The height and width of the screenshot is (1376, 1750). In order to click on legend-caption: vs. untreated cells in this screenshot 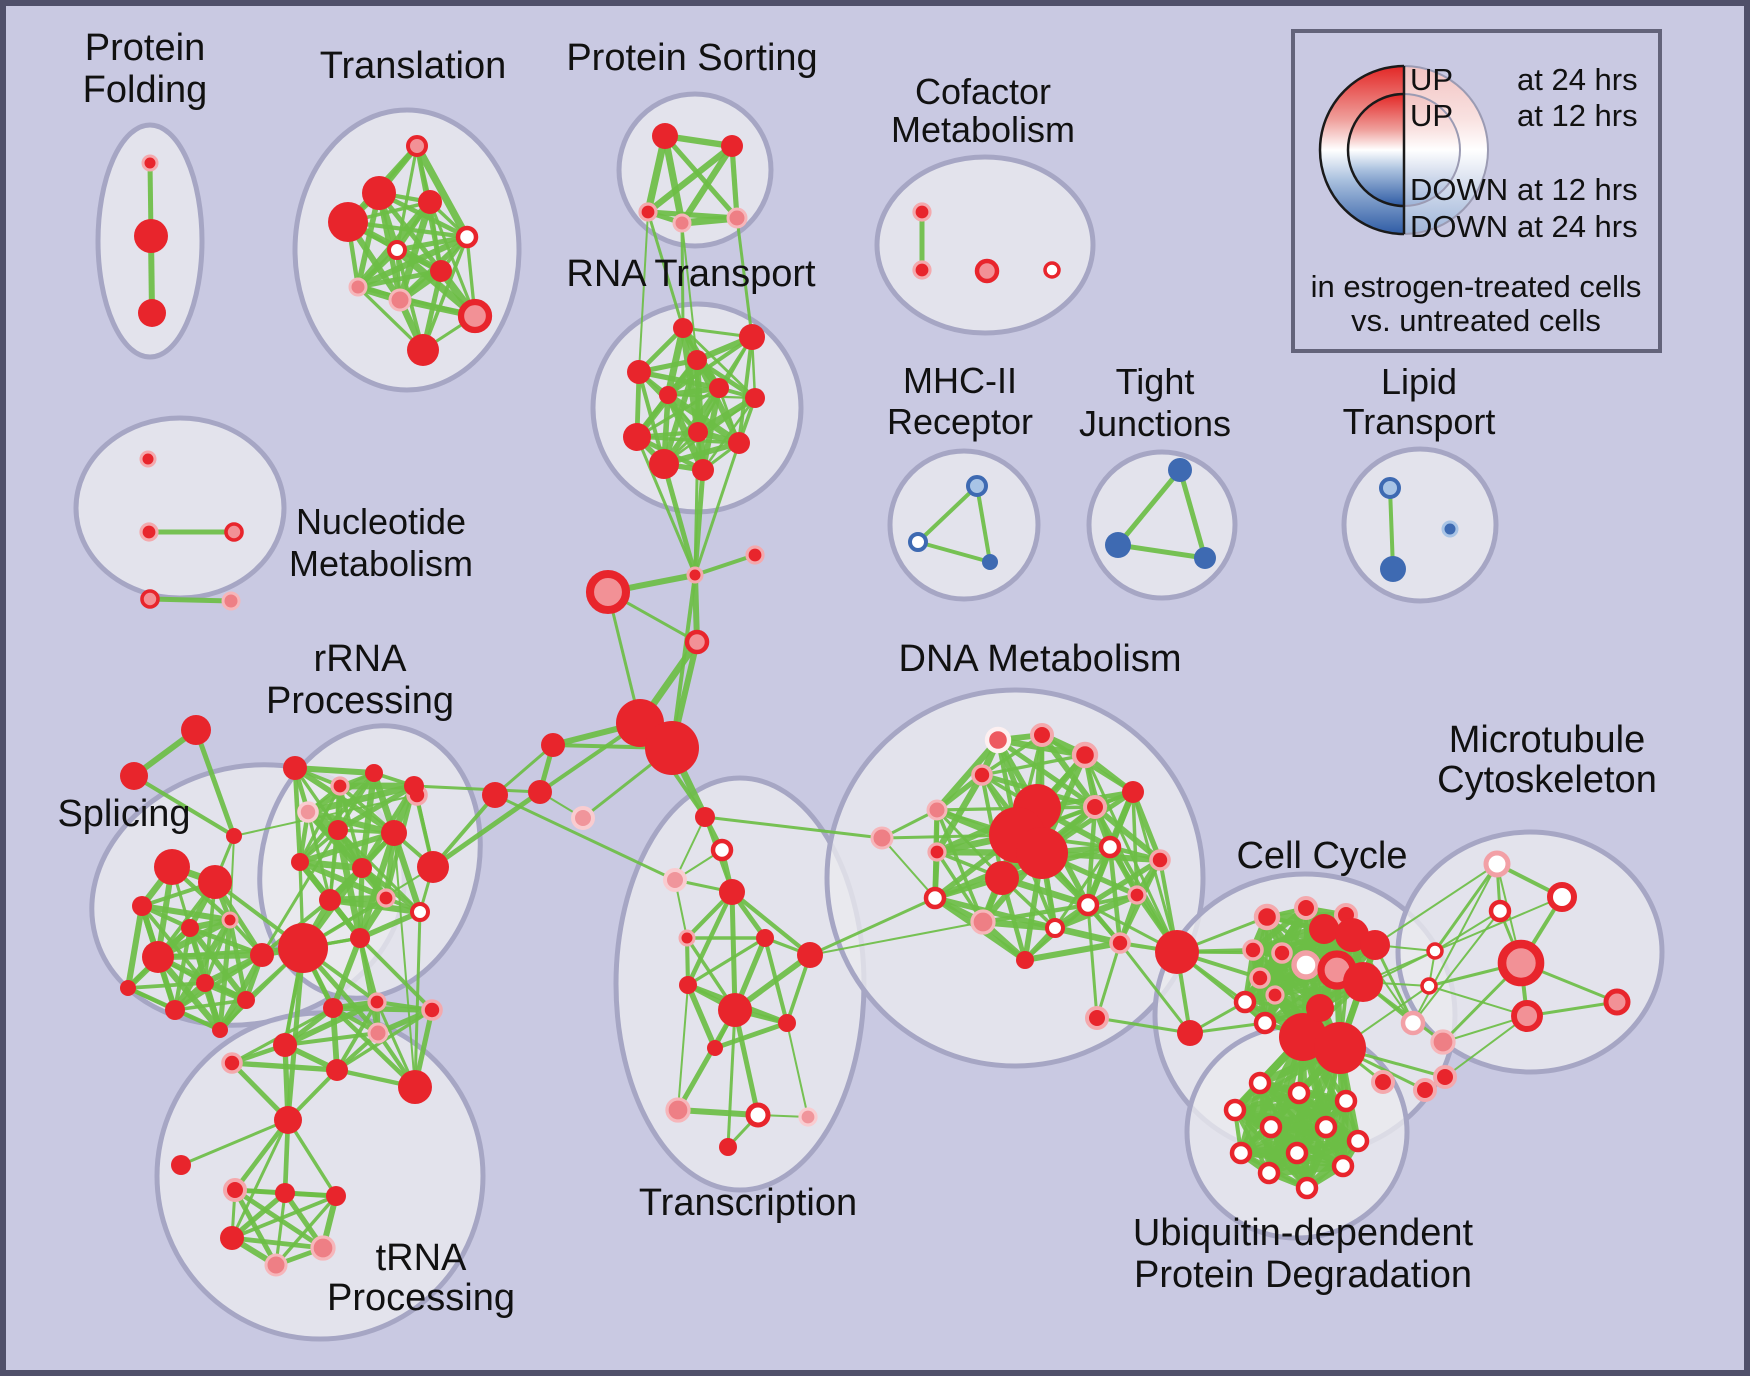, I will do `click(1476, 320)`.